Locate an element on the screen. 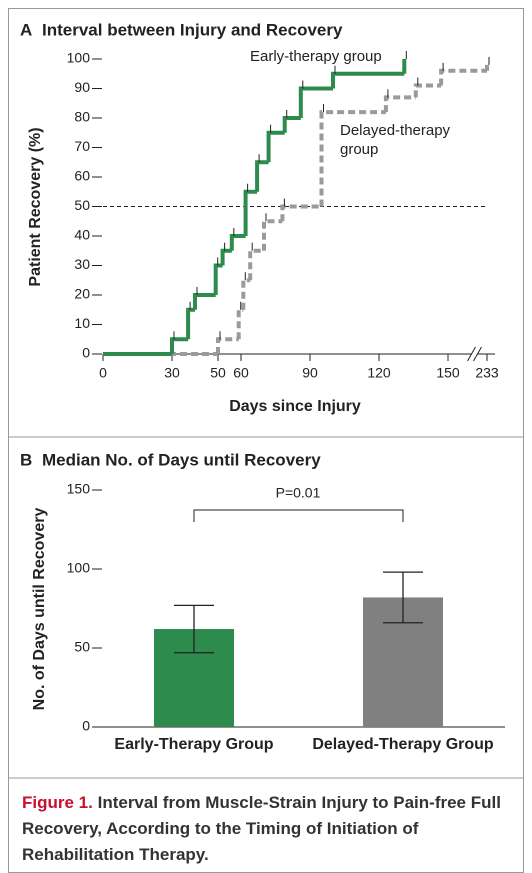 The width and height of the screenshot is (532, 873). x-tick-label: 60 is located at coordinates (241, 373).